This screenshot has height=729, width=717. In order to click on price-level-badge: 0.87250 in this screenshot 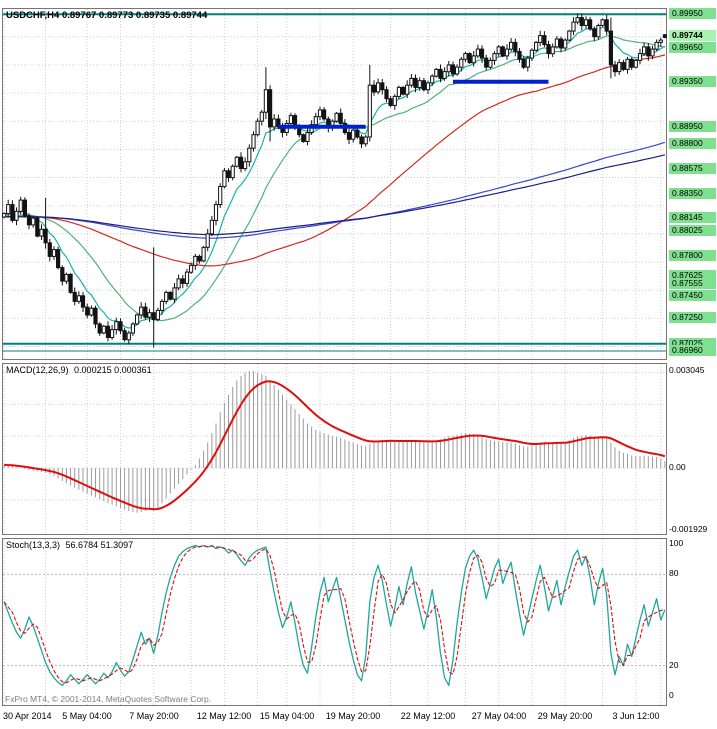, I will do `click(692, 317)`.